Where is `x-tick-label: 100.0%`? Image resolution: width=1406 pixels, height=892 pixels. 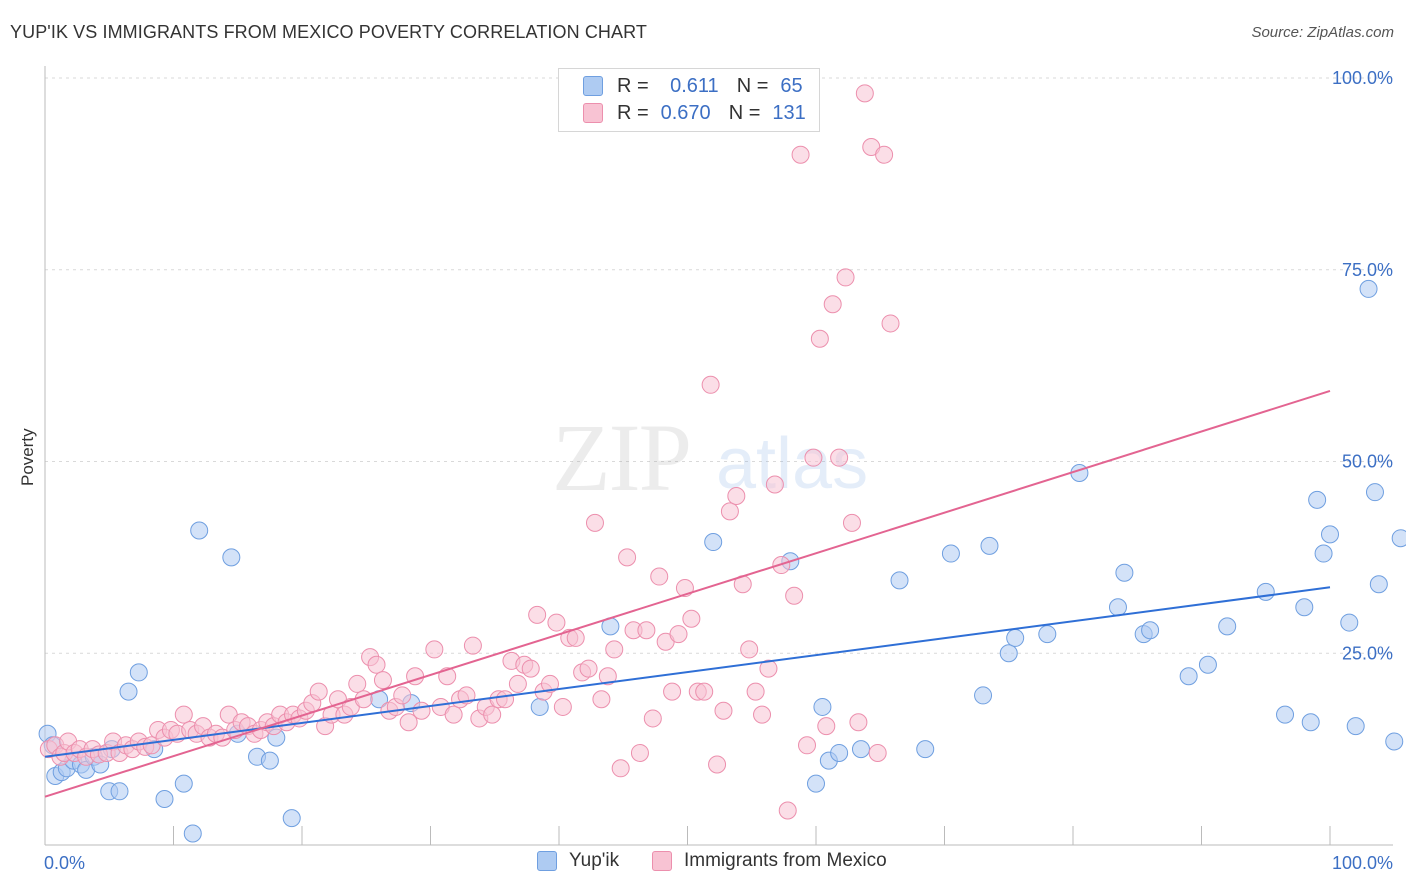 x-tick-label: 100.0% is located at coordinates (1362, 863).